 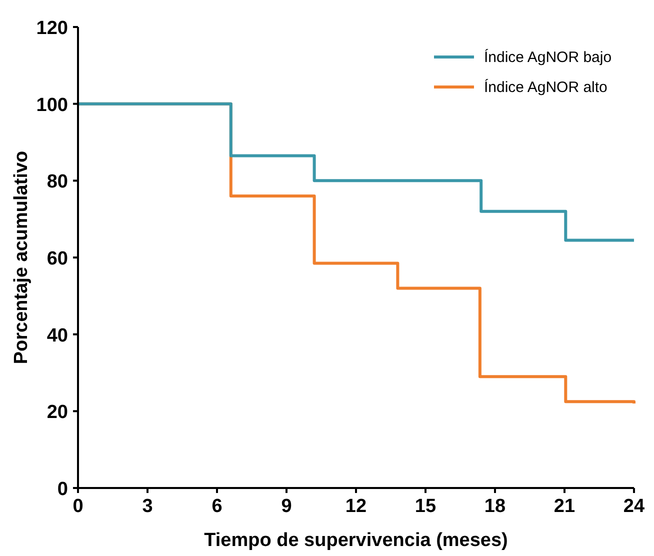 I want to click on x-tick-label: 12, so click(x=356, y=506).